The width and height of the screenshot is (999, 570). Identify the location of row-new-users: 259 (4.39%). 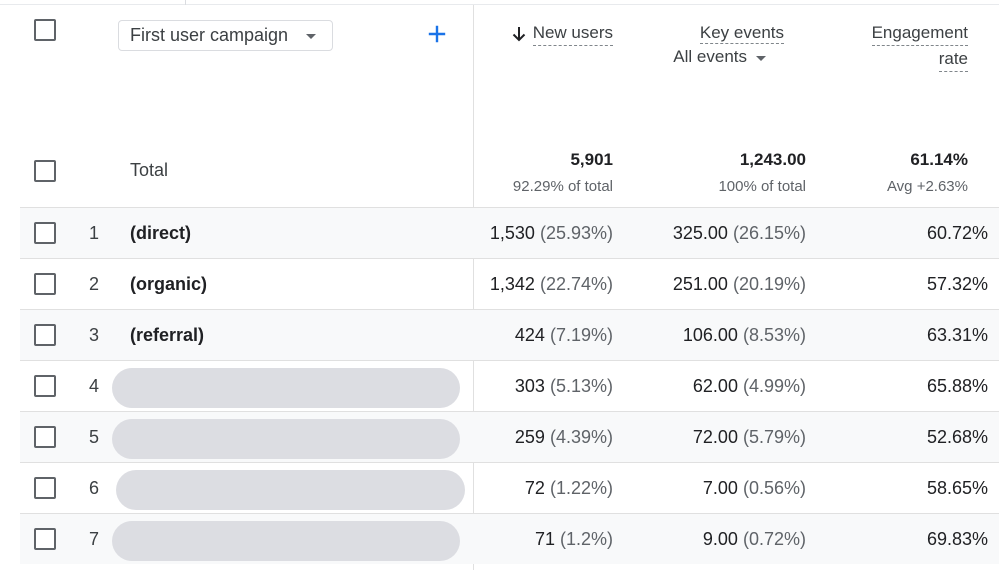
(563, 437).